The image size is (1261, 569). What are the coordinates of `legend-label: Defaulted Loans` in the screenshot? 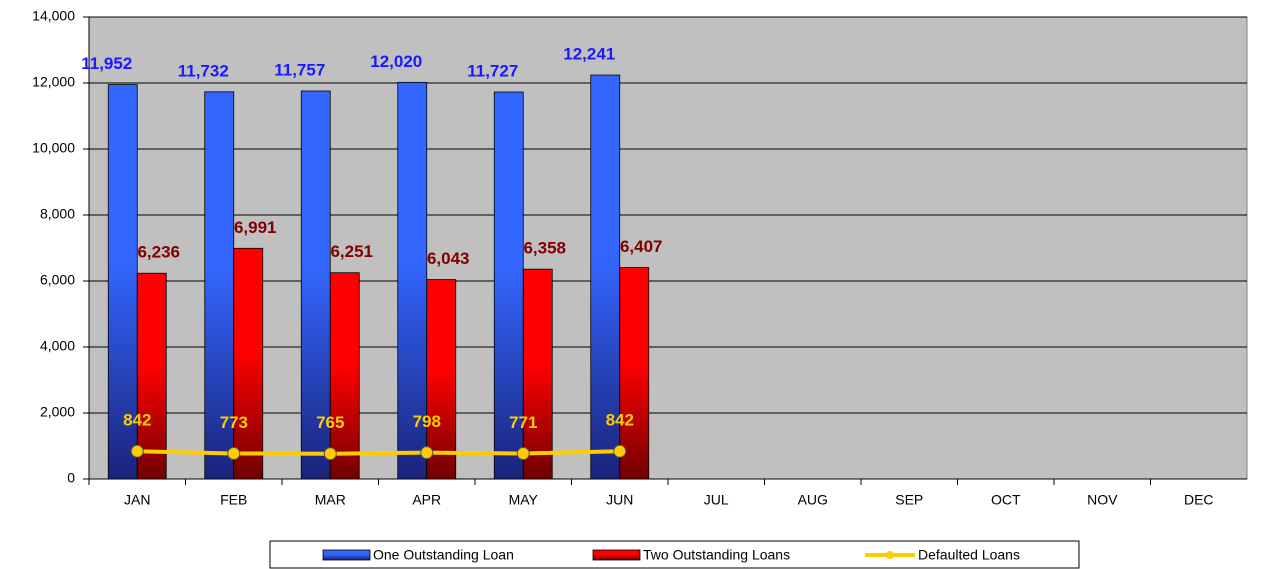 It's located at (969, 555).